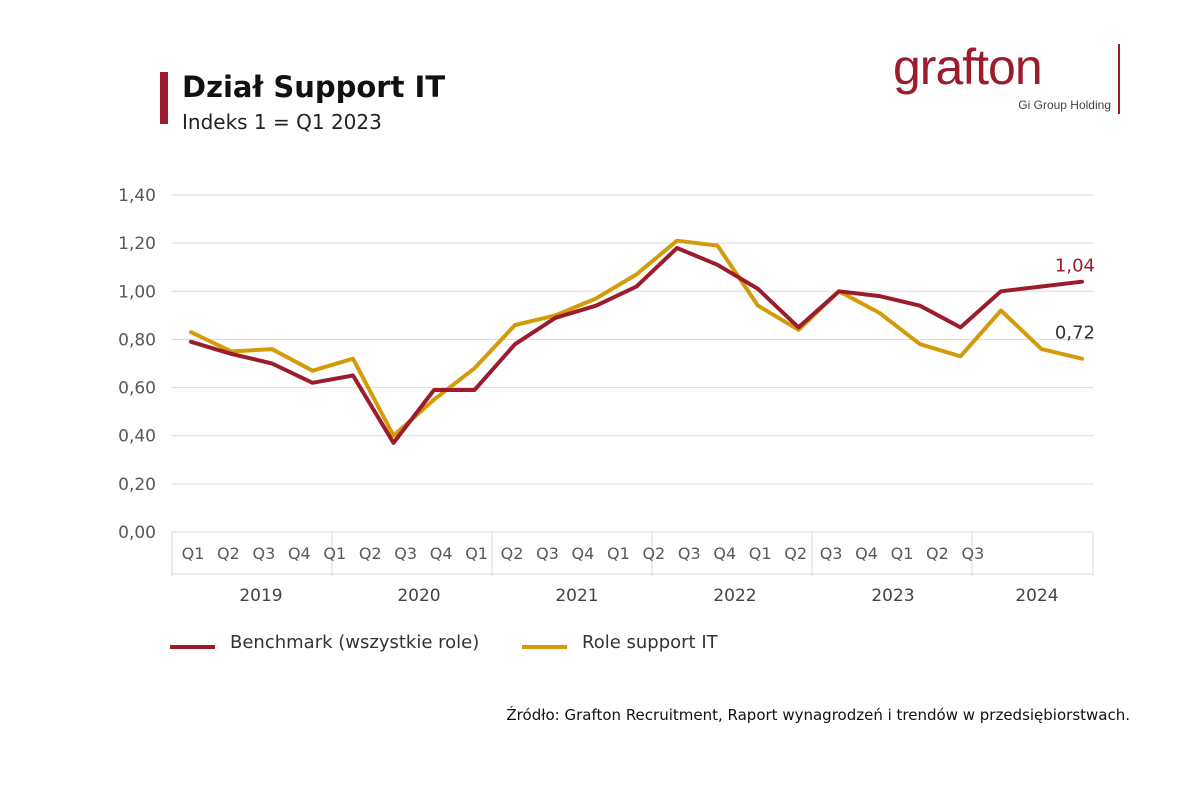  What do you see at coordinates (1075, 333) in the screenshot?
I see `data-label-support-it-last: 0,72` at bounding box center [1075, 333].